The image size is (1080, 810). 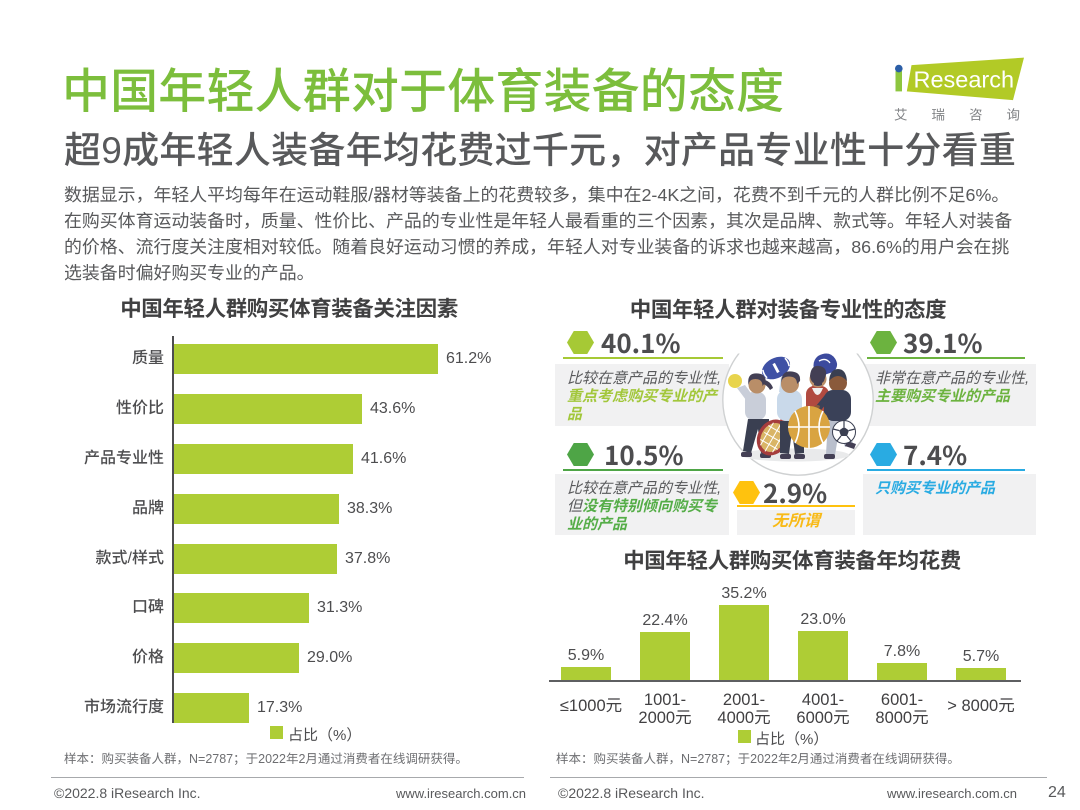 I want to click on svg-text: 艾瑞咨询, so click(x=964, y=114).